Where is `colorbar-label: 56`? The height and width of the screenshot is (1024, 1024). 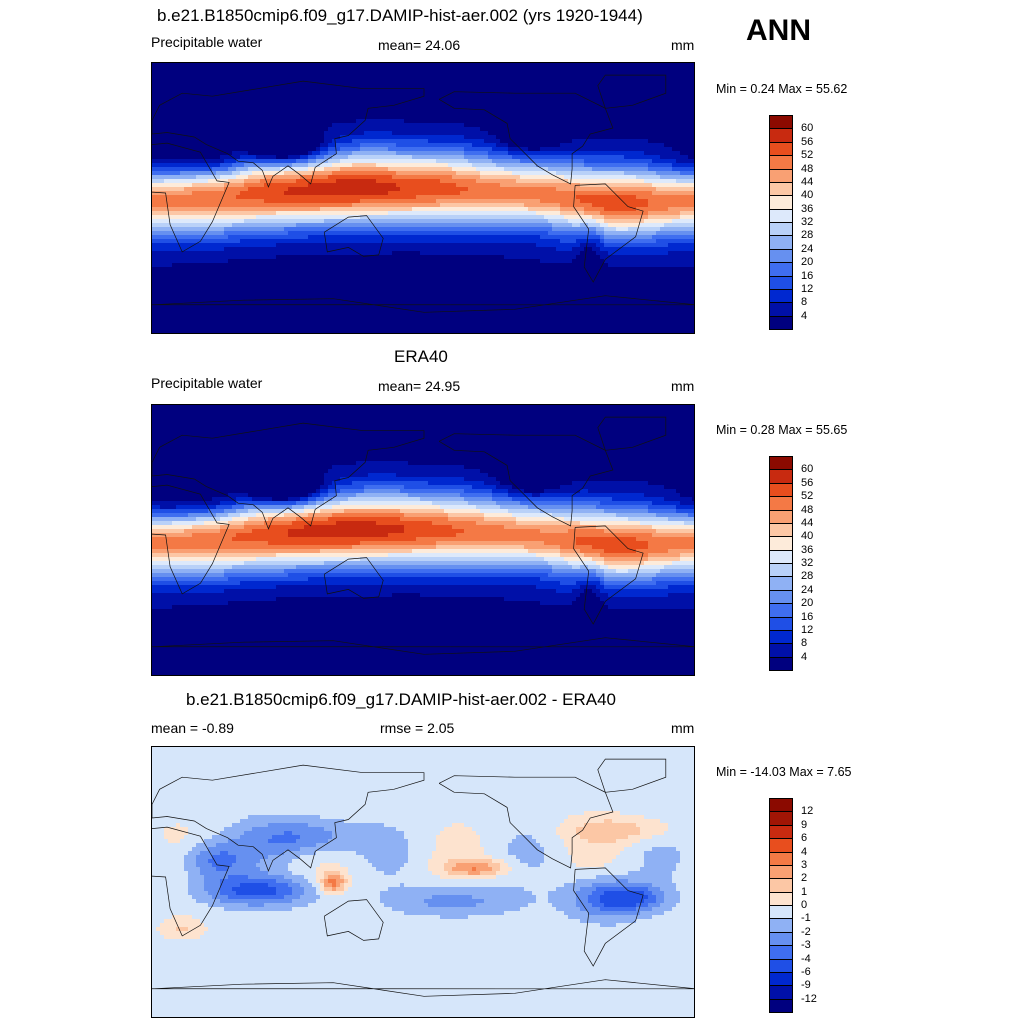 colorbar-label: 56 is located at coordinates (807, 483).